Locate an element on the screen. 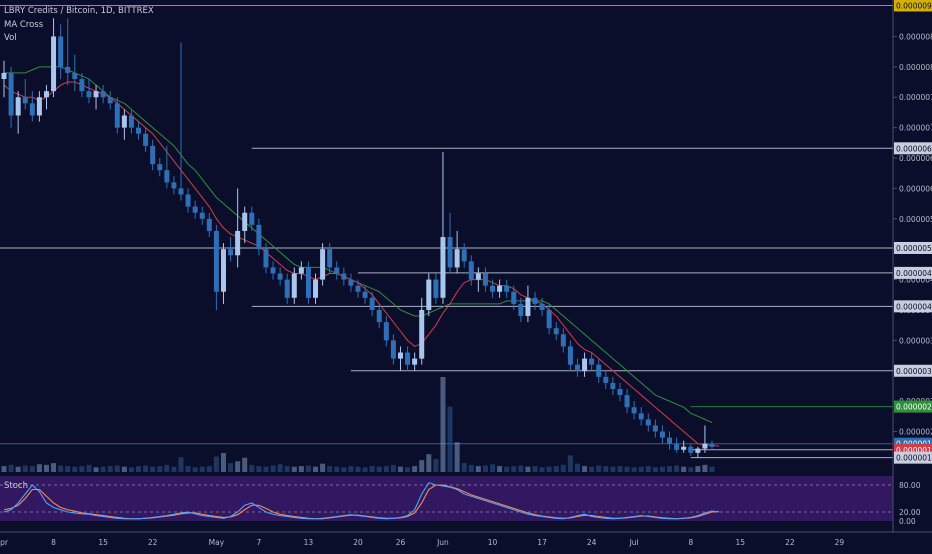  time-axis: pr 8 15 22 May 7 13 20 26 Jun 10 17 24 Jul 8 15 22 29 is located at coordinates (466, 539).